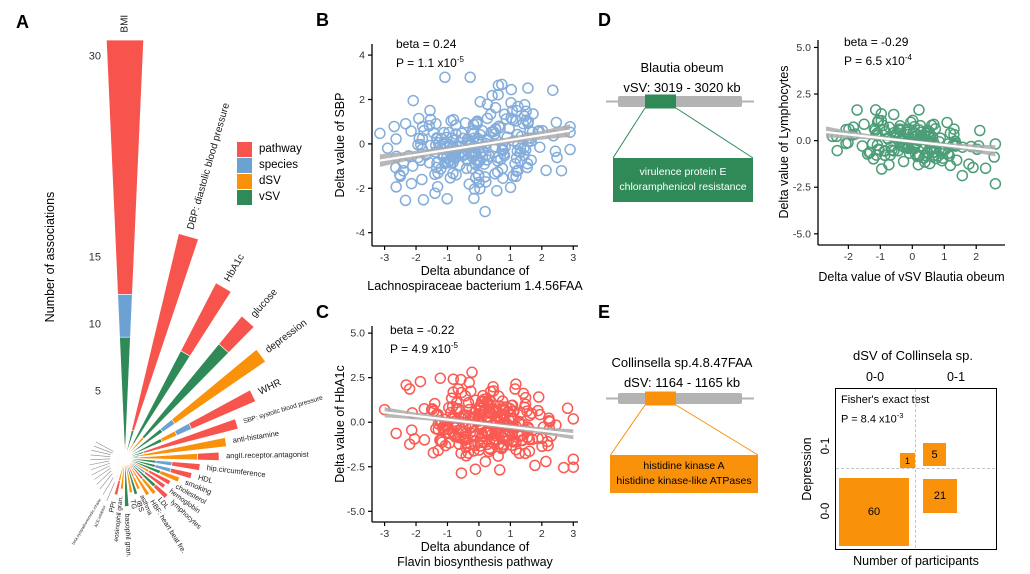  I want to click on mosaic-col-label: 0-1, so click(956, 377).